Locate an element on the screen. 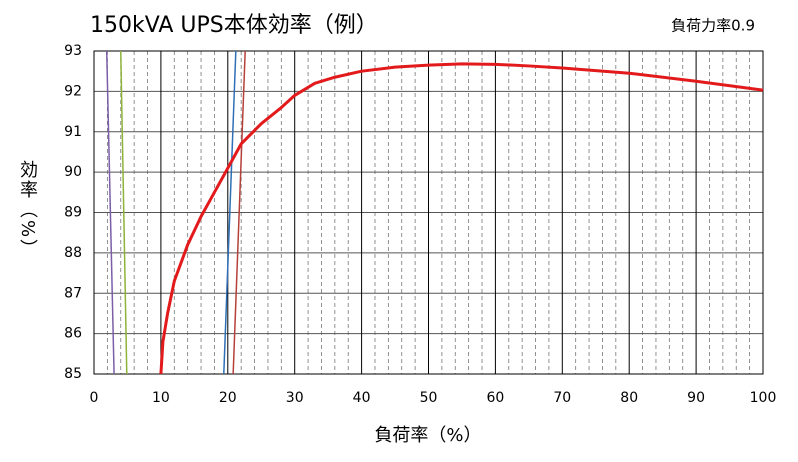 The width and height of the screenshot is (798, 462). x-tick-label: 50 is located at coordinates (429, 398).